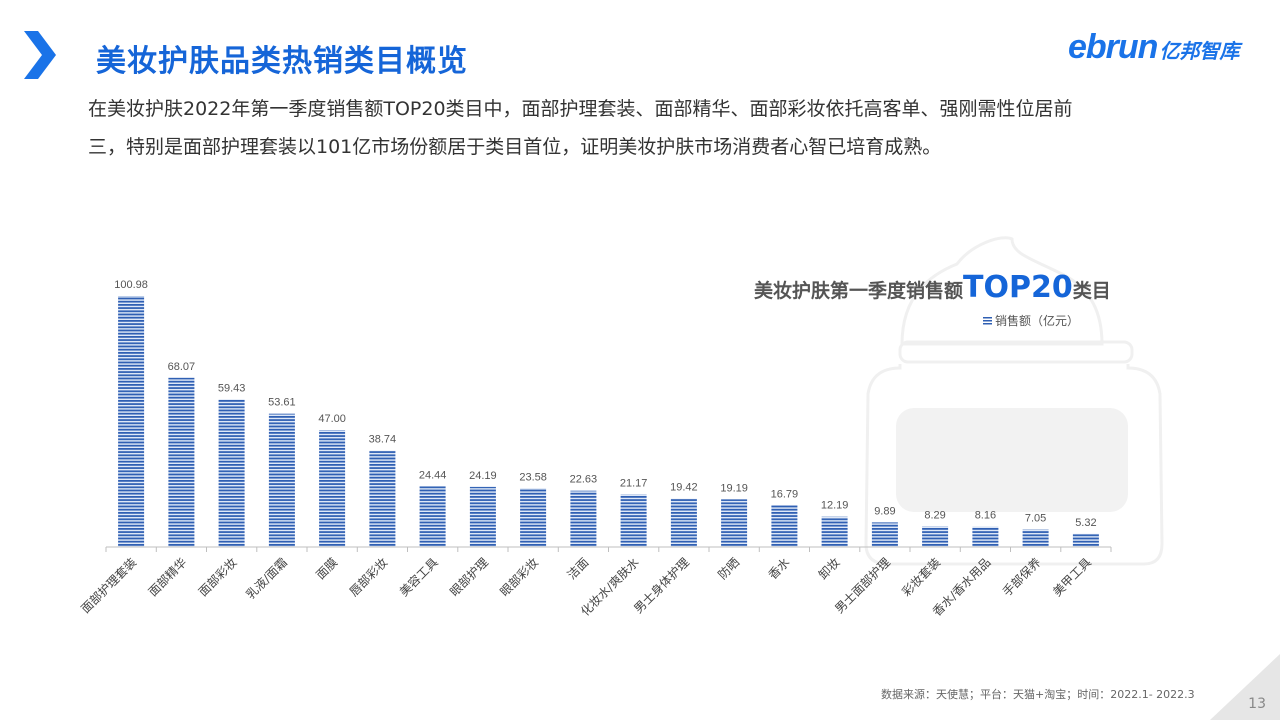 This screenshot has height=720, width=1280. Describe the element at coordinates (729, 569) in the screenshot. I see `x-tick-label-13: 防晒` at that location.